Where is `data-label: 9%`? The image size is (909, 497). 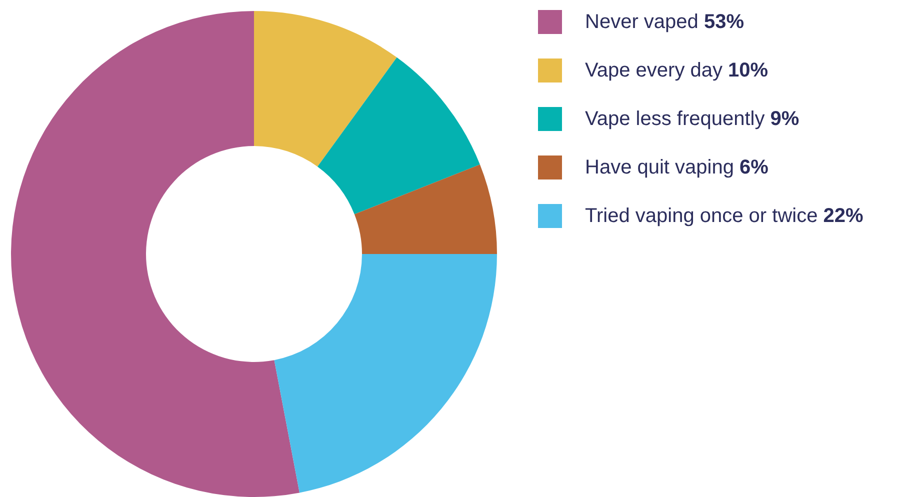 data-label: 9% is located at coordinates (785, 119).